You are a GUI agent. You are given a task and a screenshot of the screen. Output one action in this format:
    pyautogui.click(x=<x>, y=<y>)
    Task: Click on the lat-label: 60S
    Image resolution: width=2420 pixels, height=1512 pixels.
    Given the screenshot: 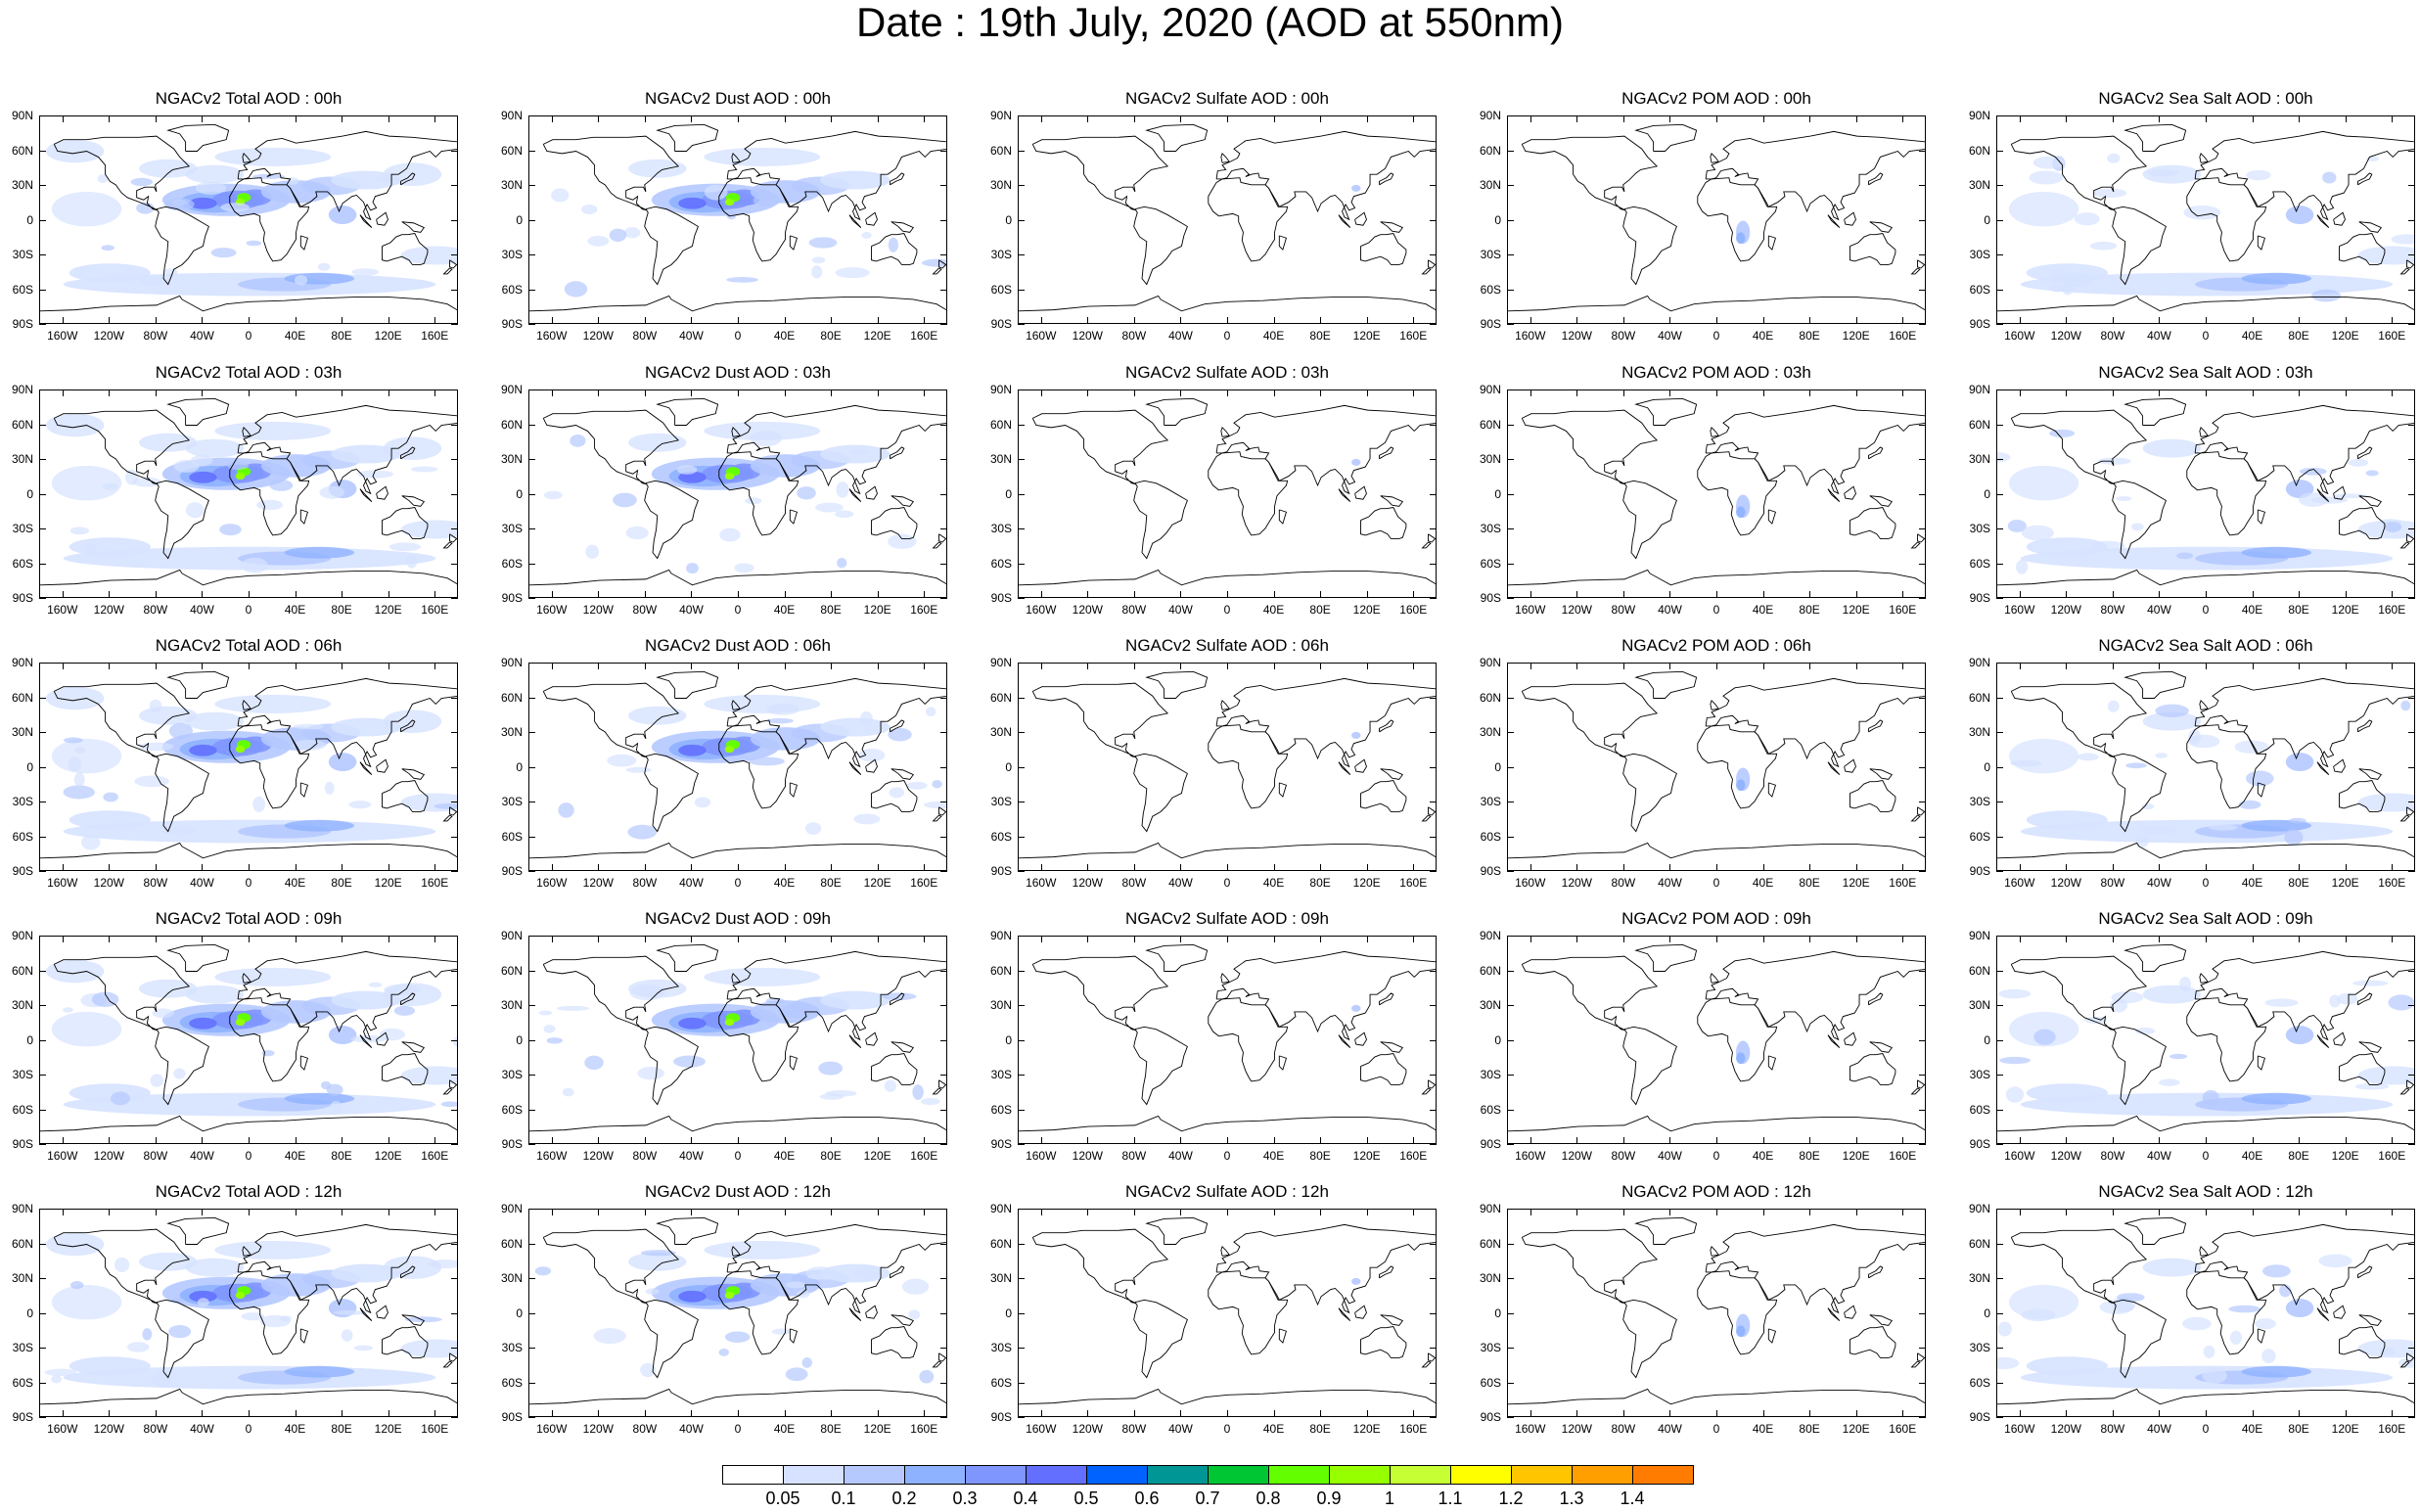 What is the action you would take?
    pyautogui.click(x=1001, y=563)
    